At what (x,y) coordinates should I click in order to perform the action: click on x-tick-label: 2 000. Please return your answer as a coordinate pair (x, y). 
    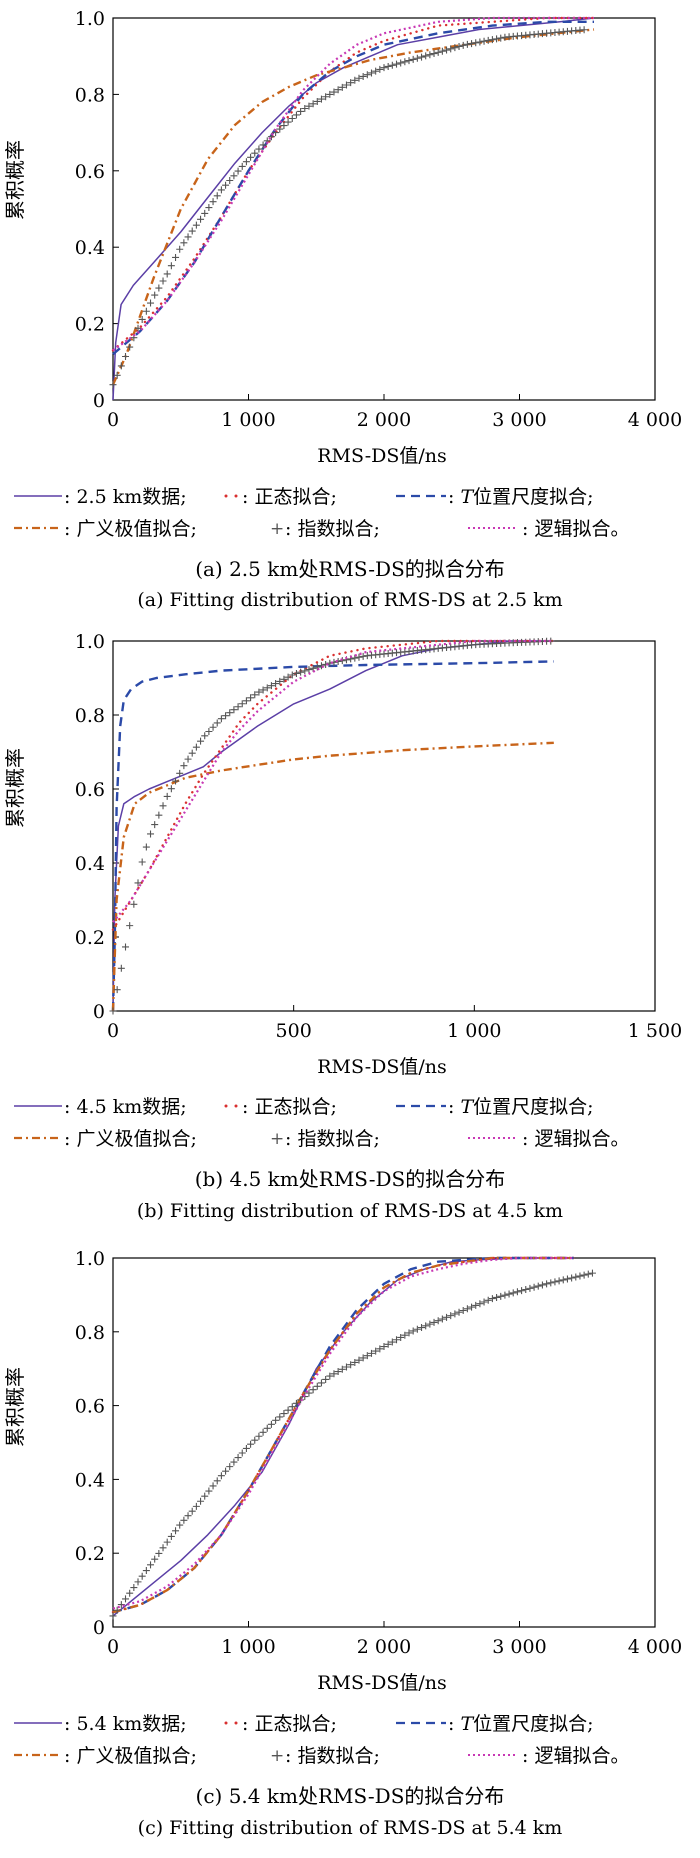
    Looking at the image, I should click on (384, 420).